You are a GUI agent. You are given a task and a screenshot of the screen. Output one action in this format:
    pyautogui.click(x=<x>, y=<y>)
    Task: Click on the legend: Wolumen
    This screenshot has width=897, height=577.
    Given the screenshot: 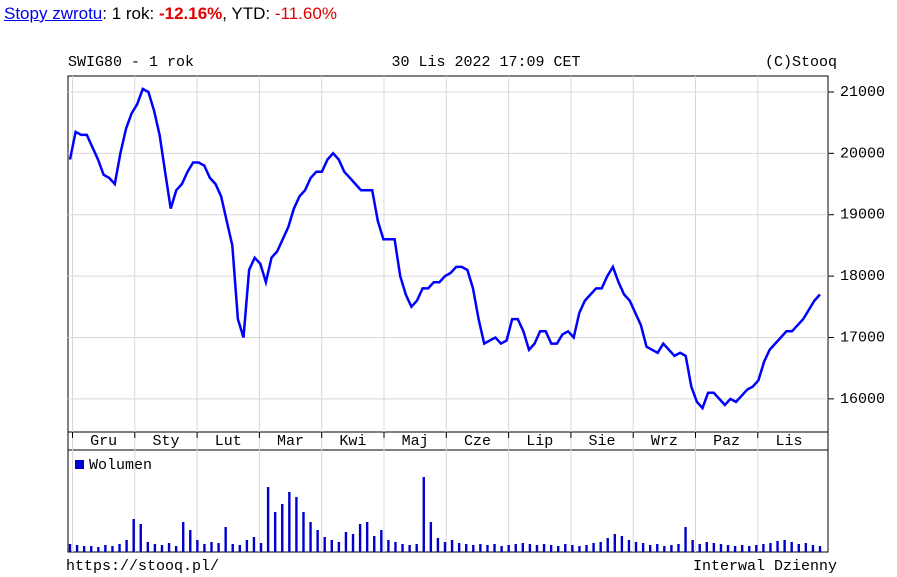 What is the action you would take?
    pyautogui.click(x=120, y=465)
    